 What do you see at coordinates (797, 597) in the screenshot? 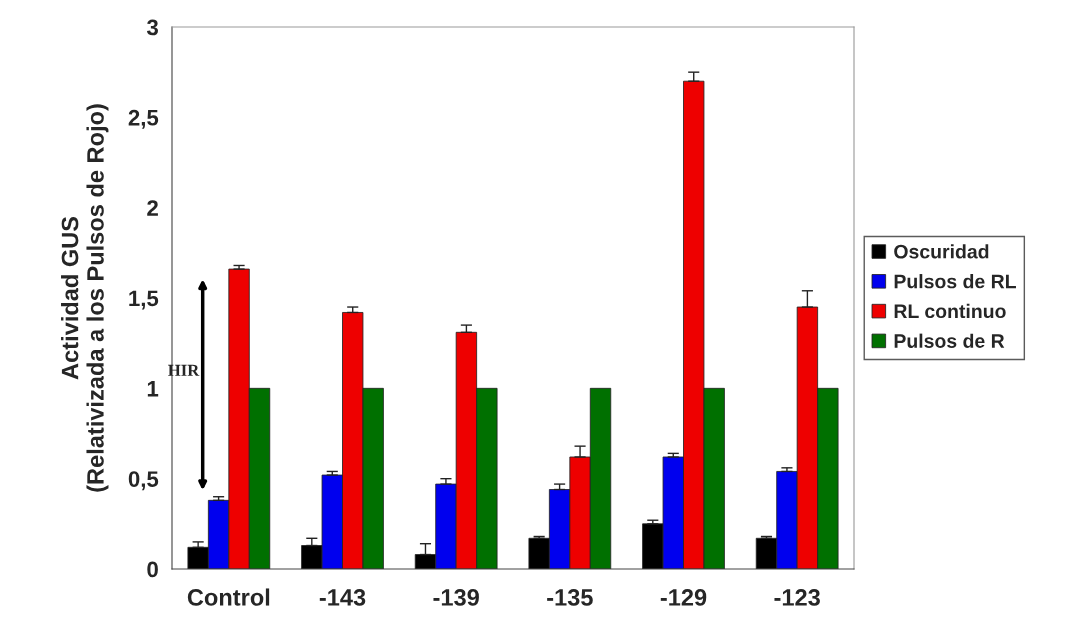
I see `x-tick-label: -123` at bounding box center [797, 597].